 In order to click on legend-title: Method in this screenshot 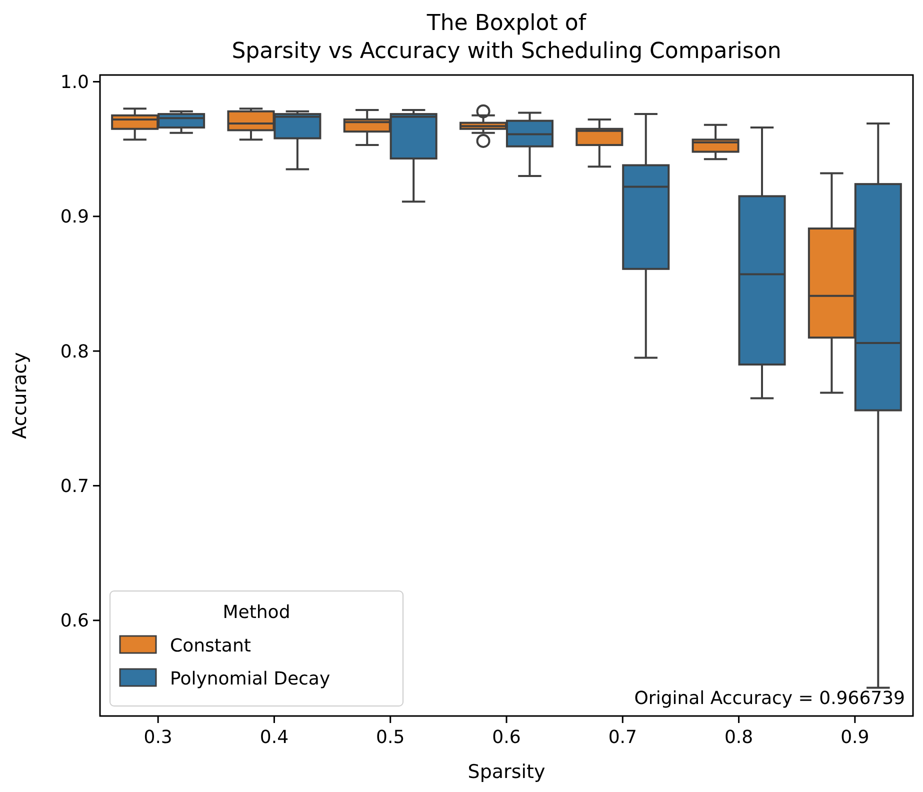, I will do `click(256, 612)`.